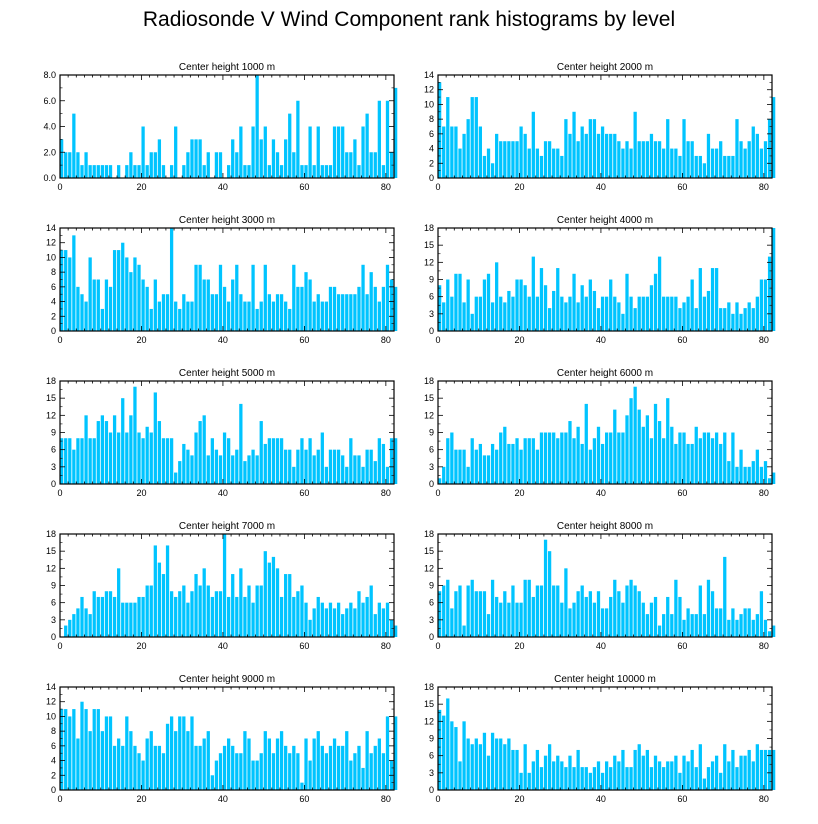 The width and height of the screenshot is (818, 824). What do you see at coordinates (605, 67) in the screenshot?
I see `panel-title: Center height 2000 m` at bounding box center [605, 67].